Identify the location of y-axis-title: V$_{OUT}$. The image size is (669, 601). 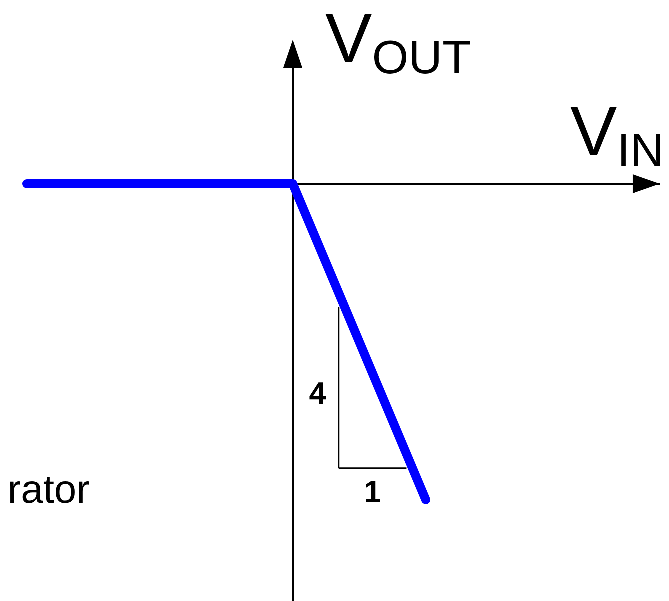
(399, 42).